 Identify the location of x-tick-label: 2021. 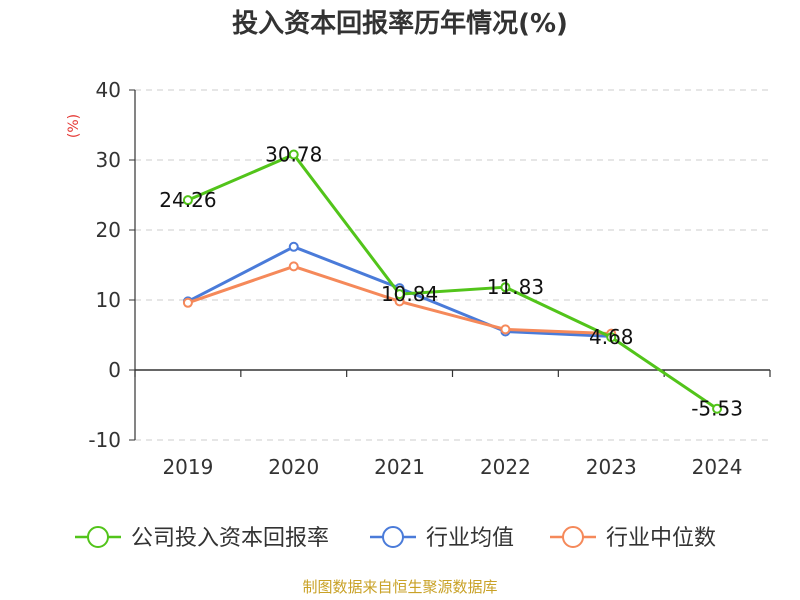
(399, 467).